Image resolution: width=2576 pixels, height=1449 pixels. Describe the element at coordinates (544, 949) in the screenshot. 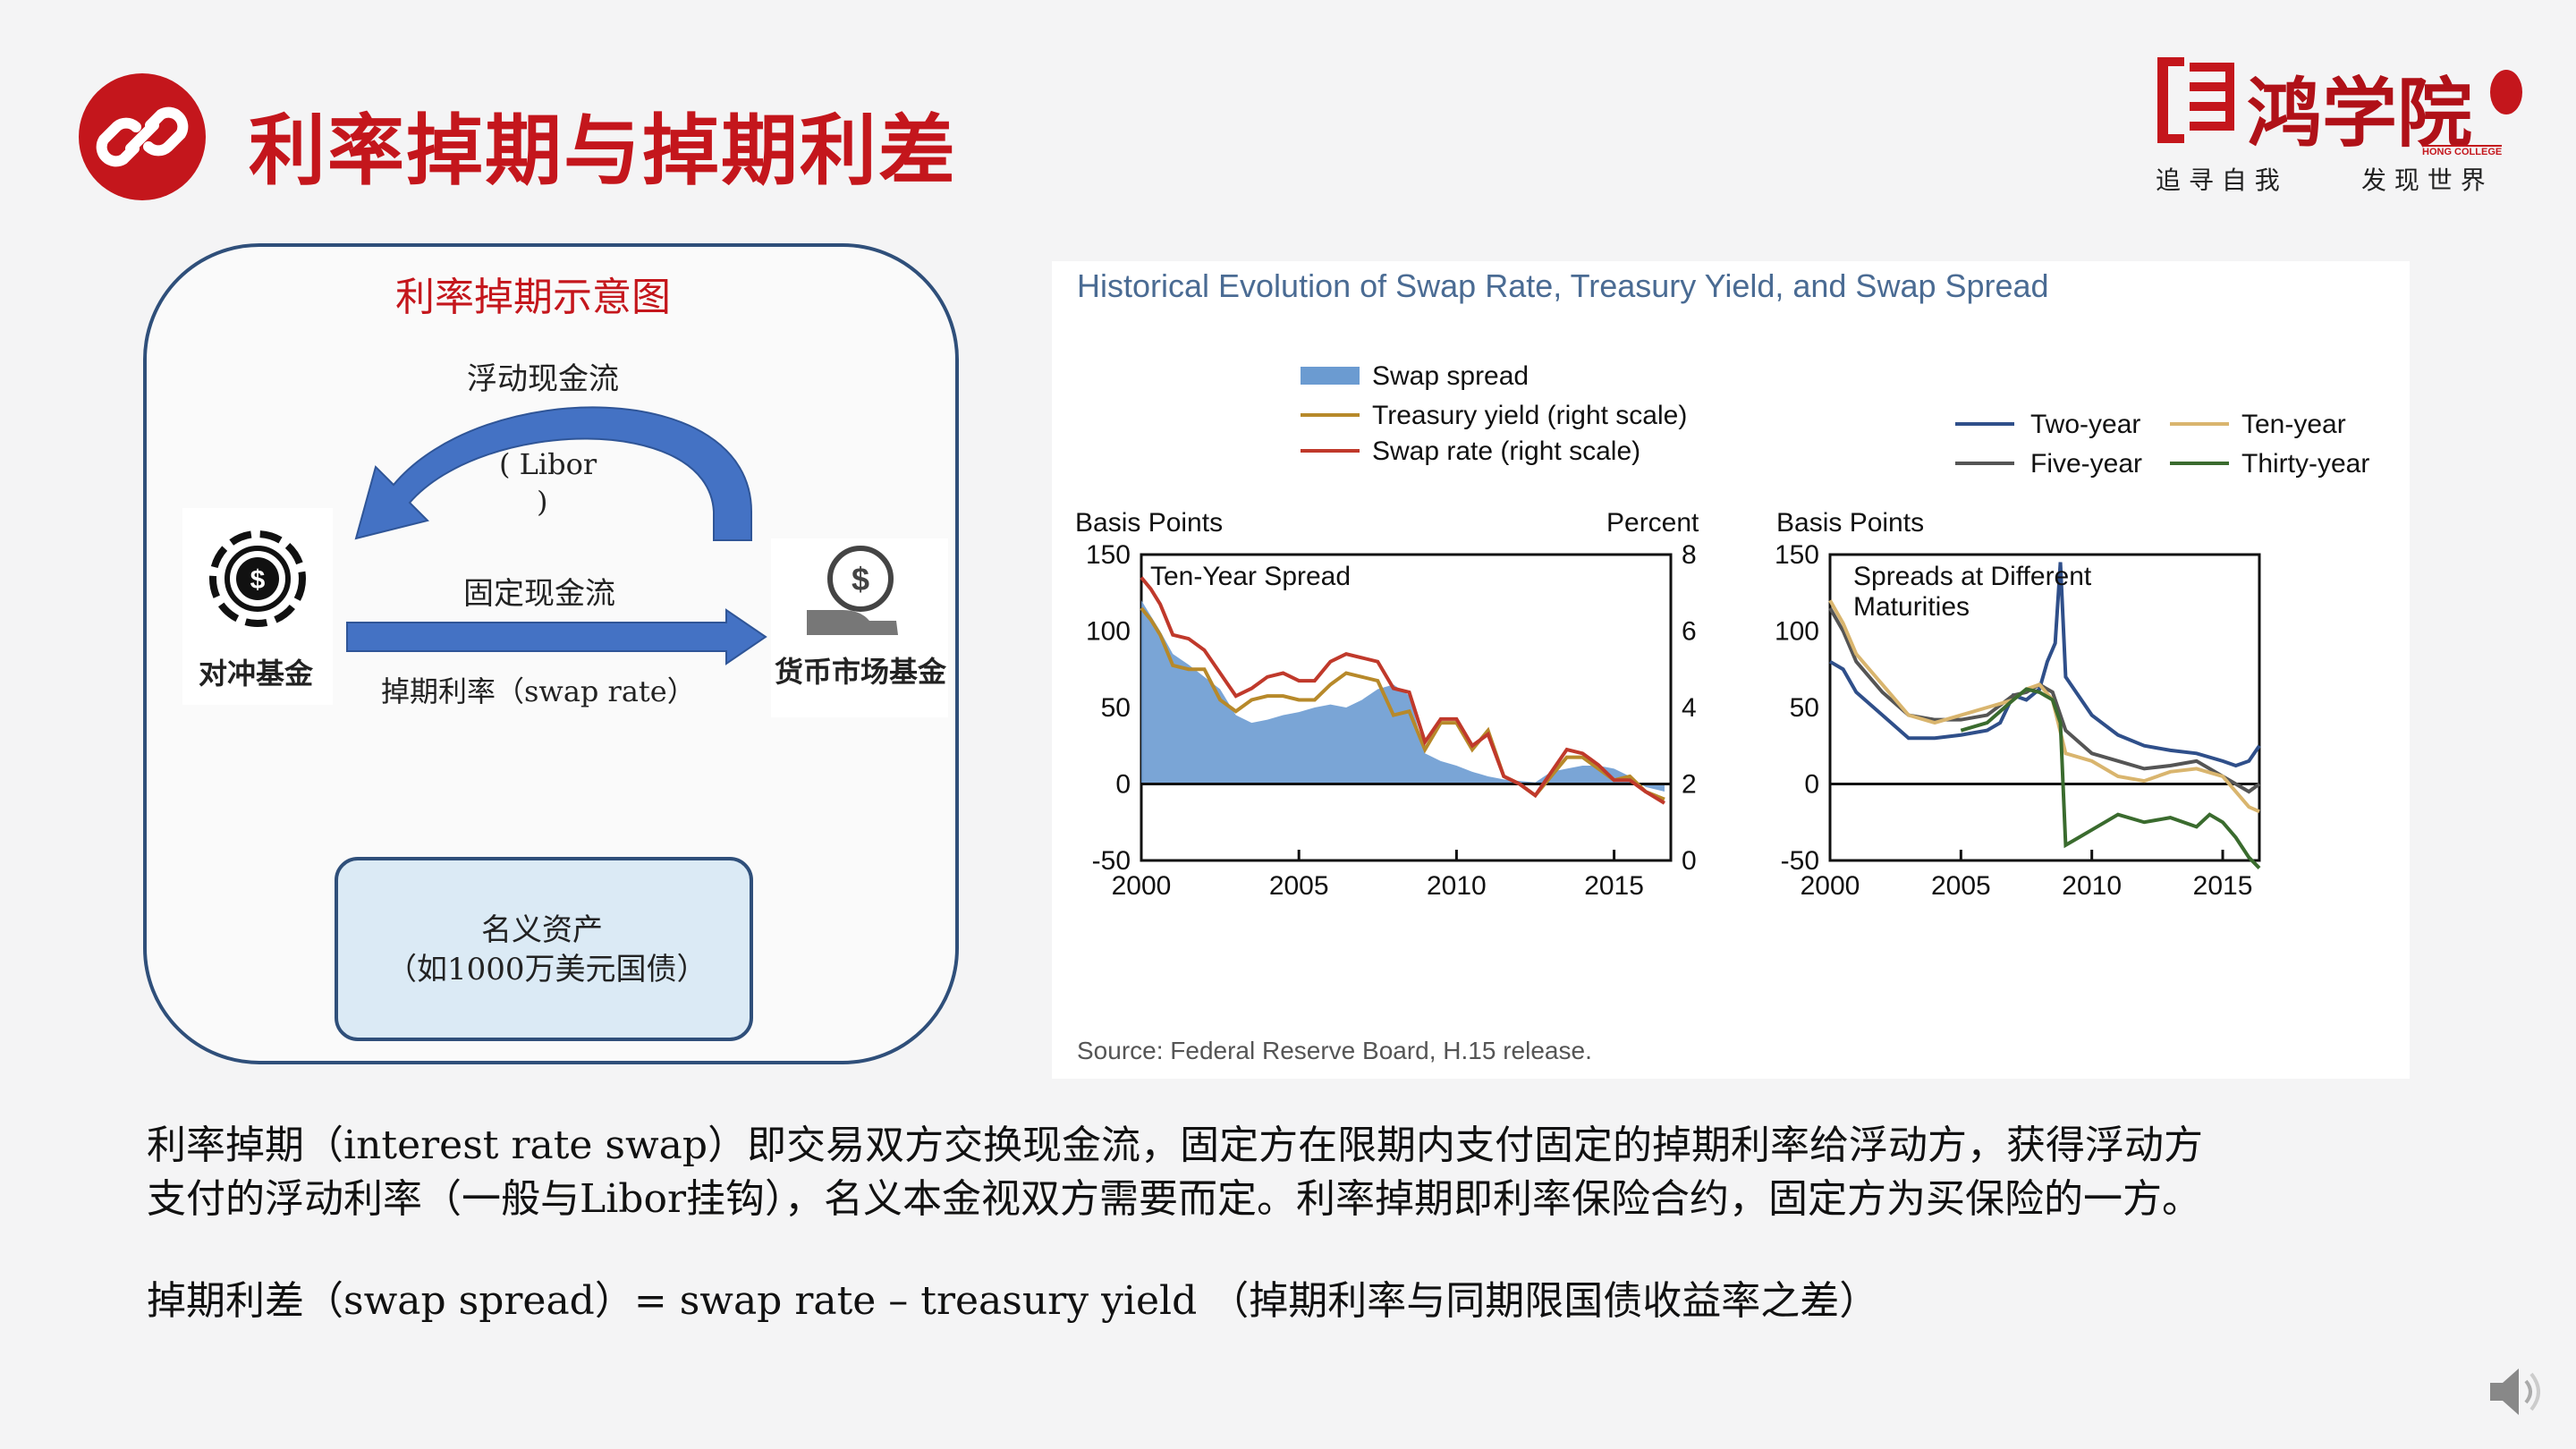

I see `notional-asset-box: 名义资产 （如1000万美元国债）` at that location.